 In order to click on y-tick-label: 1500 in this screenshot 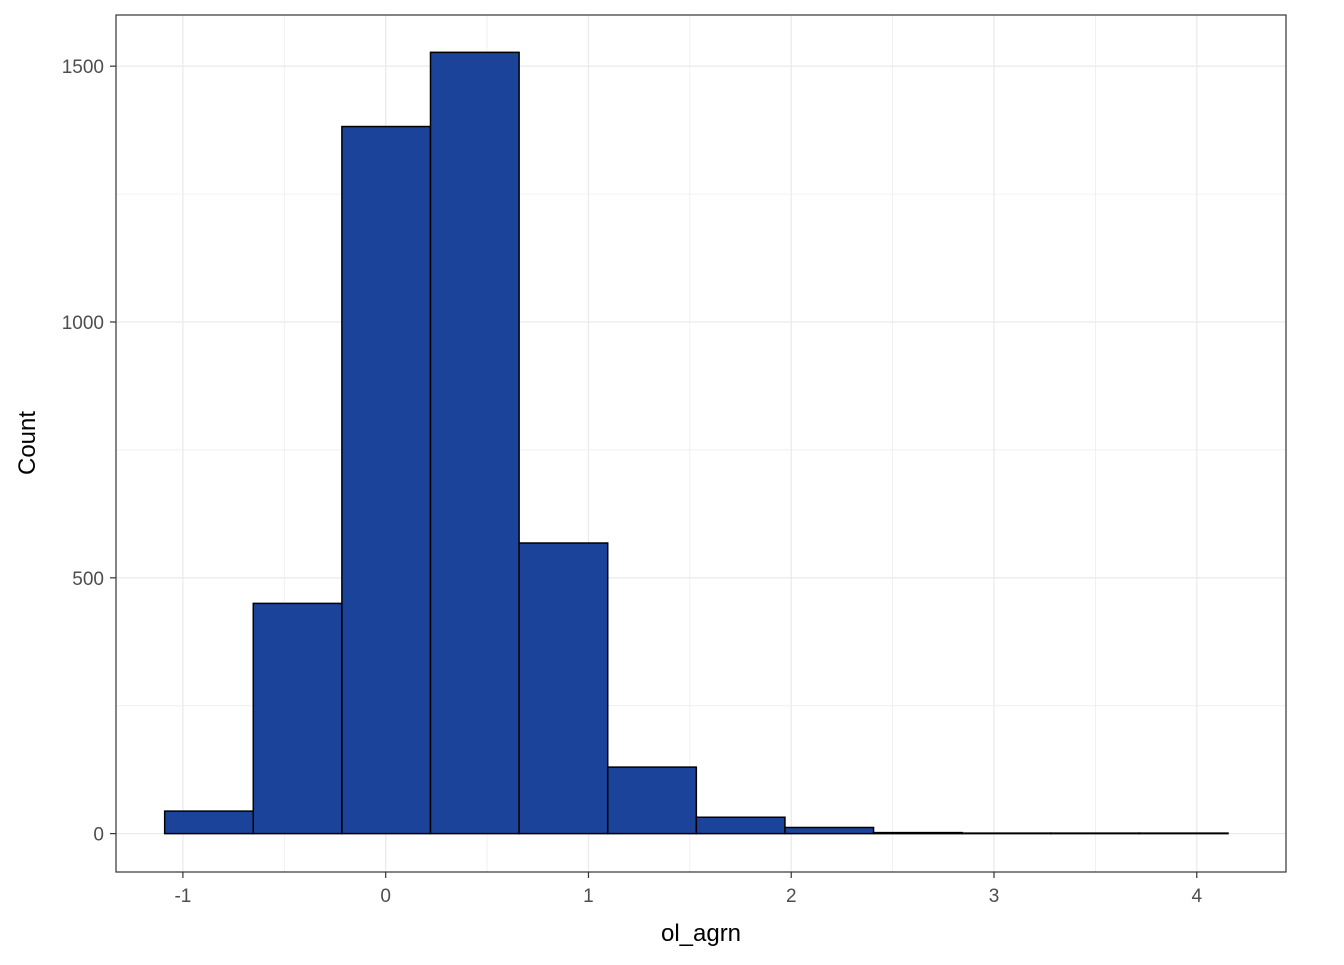, I will do `click(83, 67)`.